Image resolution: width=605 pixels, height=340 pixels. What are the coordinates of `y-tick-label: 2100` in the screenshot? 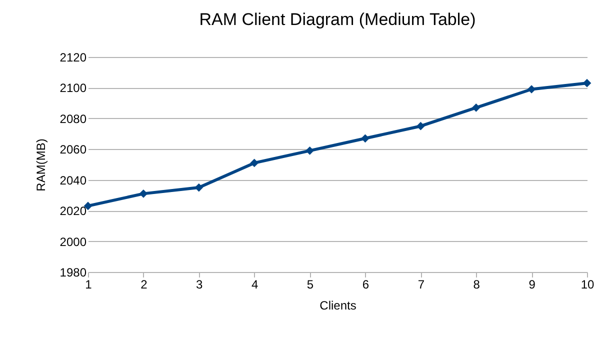 It's located at (73, 88).